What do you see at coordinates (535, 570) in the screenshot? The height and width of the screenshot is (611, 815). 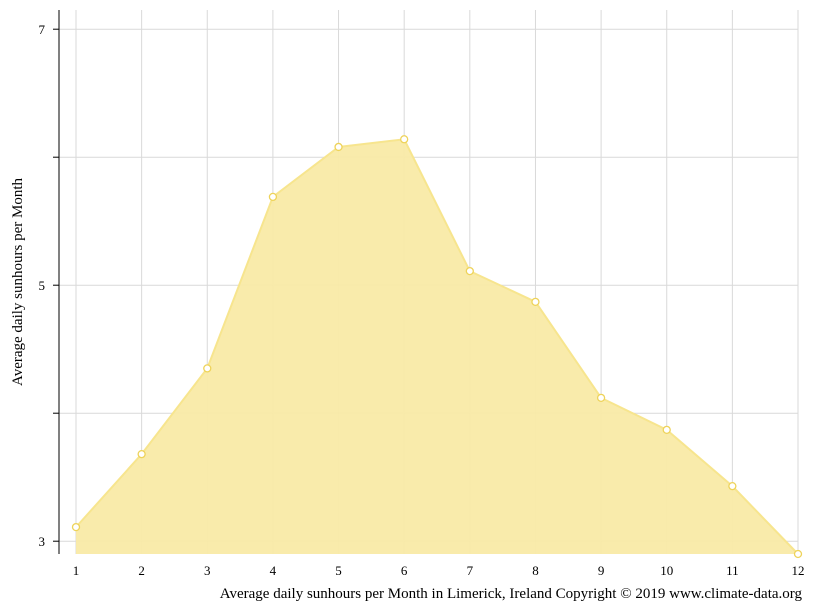 I see `x-tick-label: 8` at bounding box center [535, 570].